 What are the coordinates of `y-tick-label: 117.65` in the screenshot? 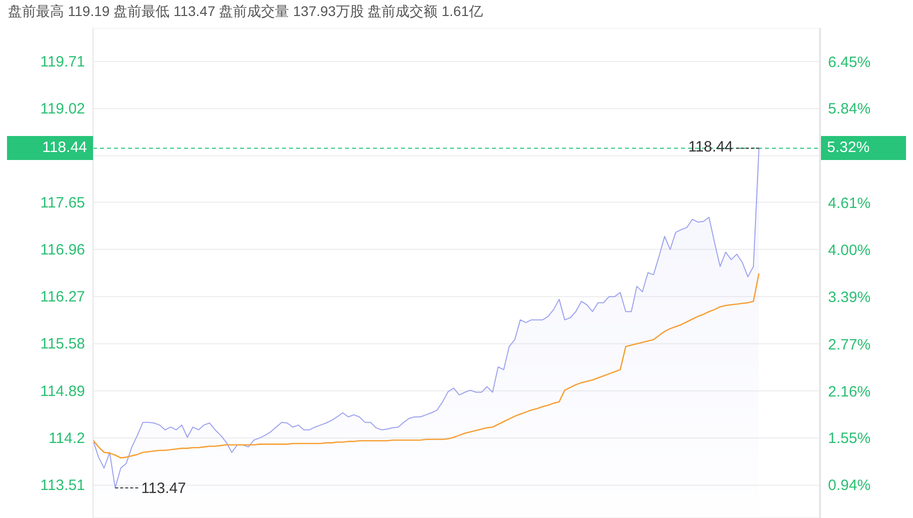 It's located at (62, 203).